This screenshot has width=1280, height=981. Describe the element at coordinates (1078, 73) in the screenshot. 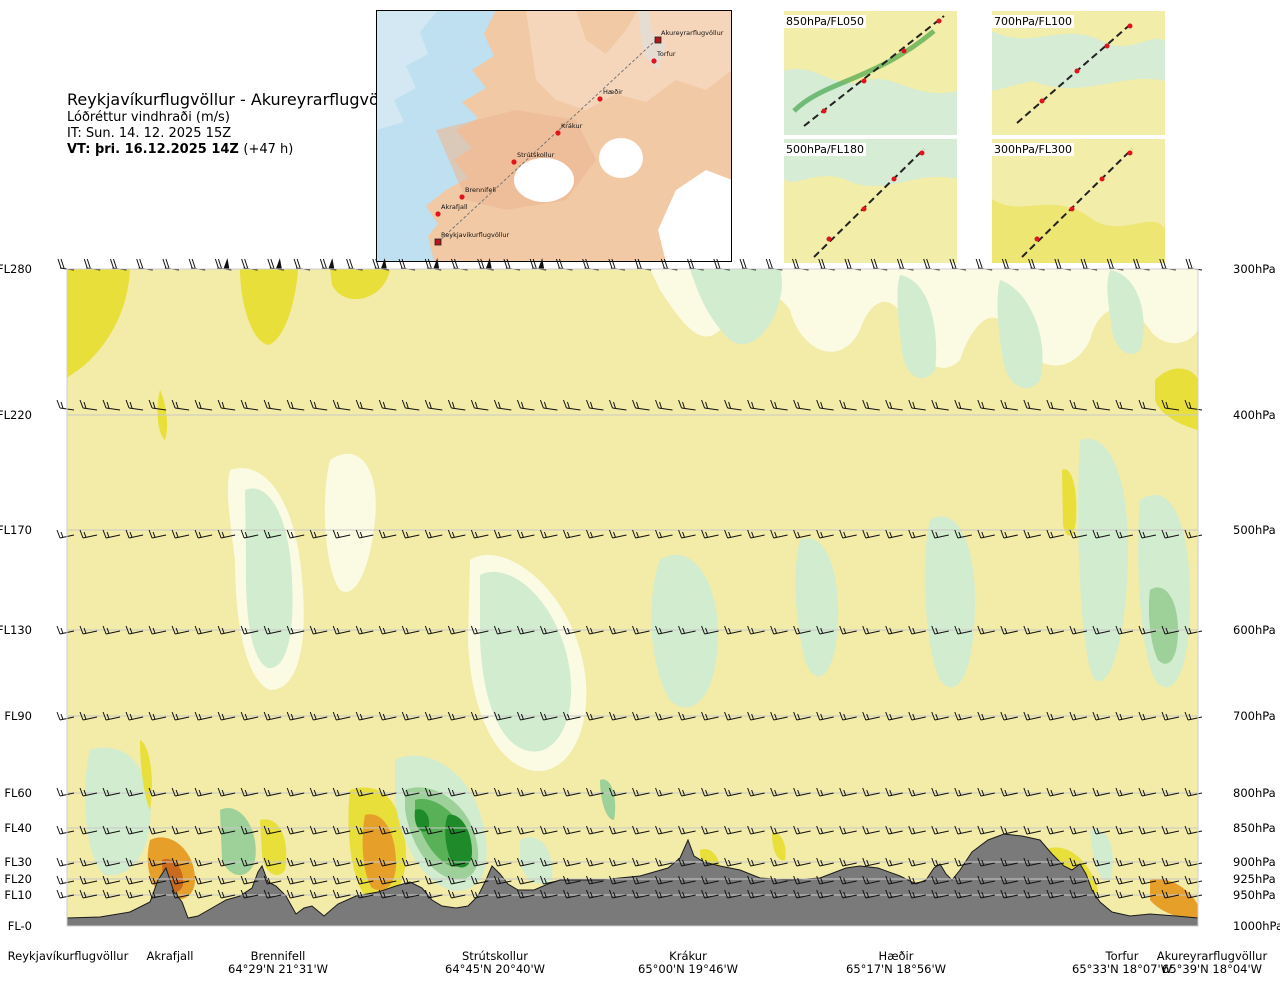

I see `inset-map-700: 700hPa/FL100` at that location.